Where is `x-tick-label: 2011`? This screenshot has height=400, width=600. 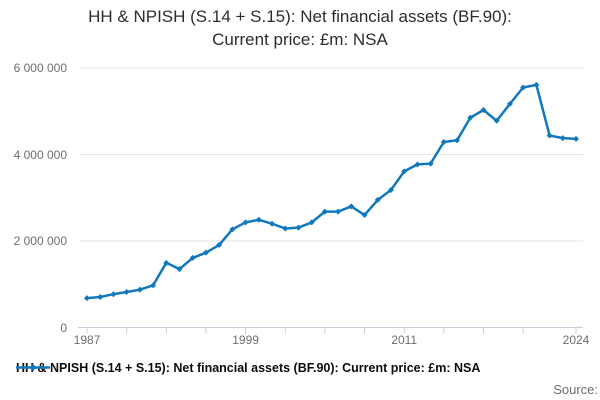
x-tick-label: 2011 is located at coordinates (404, 340).